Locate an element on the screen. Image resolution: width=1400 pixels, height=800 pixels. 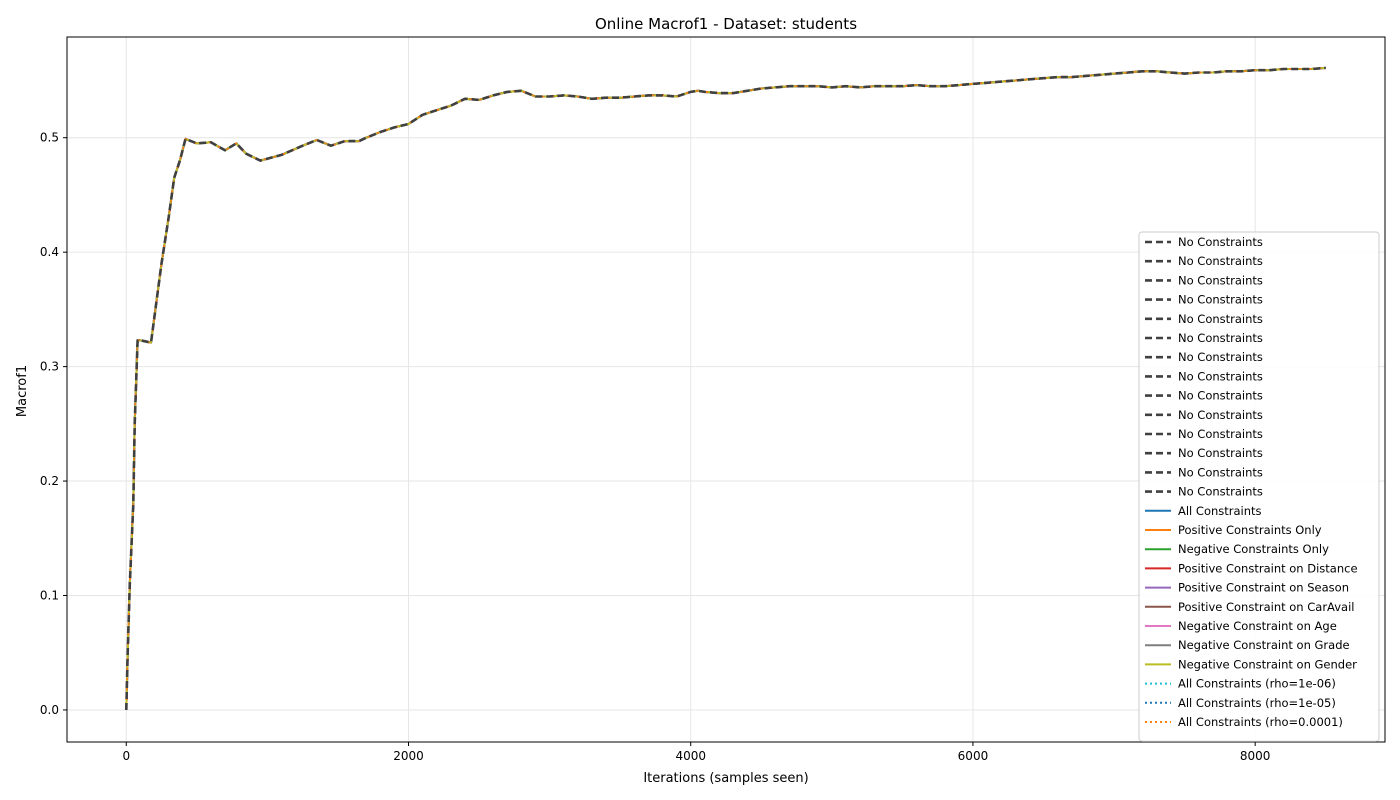
legend-label: Positive Constraints Only is located at coordinates (1250, 530).